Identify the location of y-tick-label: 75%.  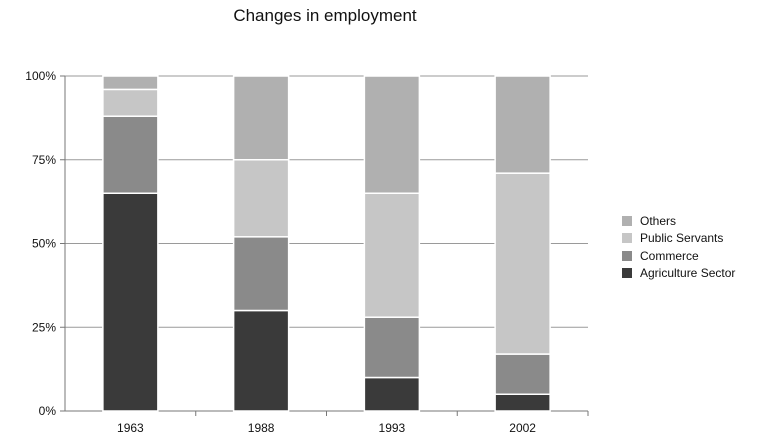
(44, 160).